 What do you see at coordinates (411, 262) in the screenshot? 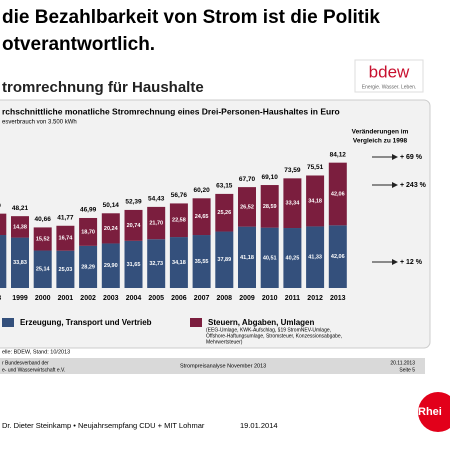
I see `change-label: + 12 %` at bounding box center [411, 262].